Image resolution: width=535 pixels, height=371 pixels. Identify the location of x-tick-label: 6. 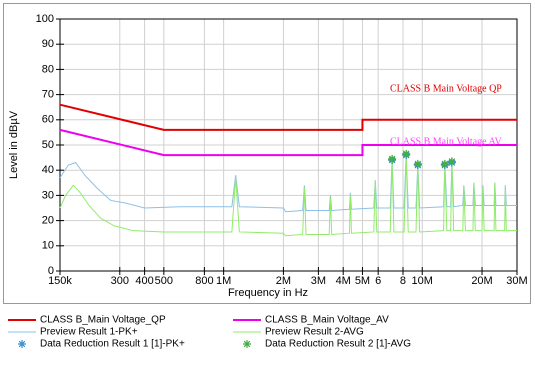
(378, 281).